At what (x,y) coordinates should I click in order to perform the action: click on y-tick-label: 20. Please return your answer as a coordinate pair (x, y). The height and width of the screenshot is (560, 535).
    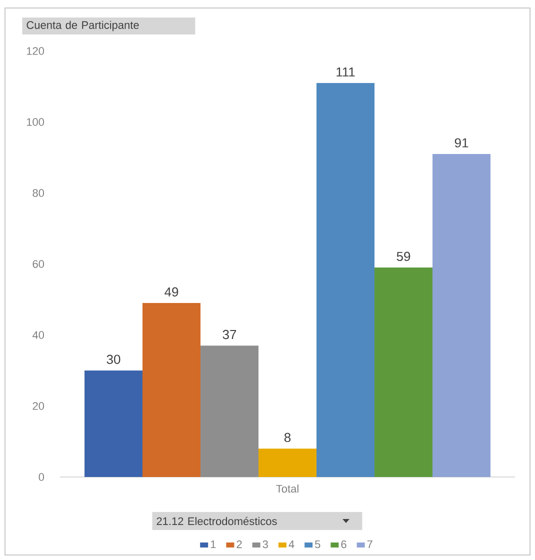
    Looking at the image, I should click on (38, 406).